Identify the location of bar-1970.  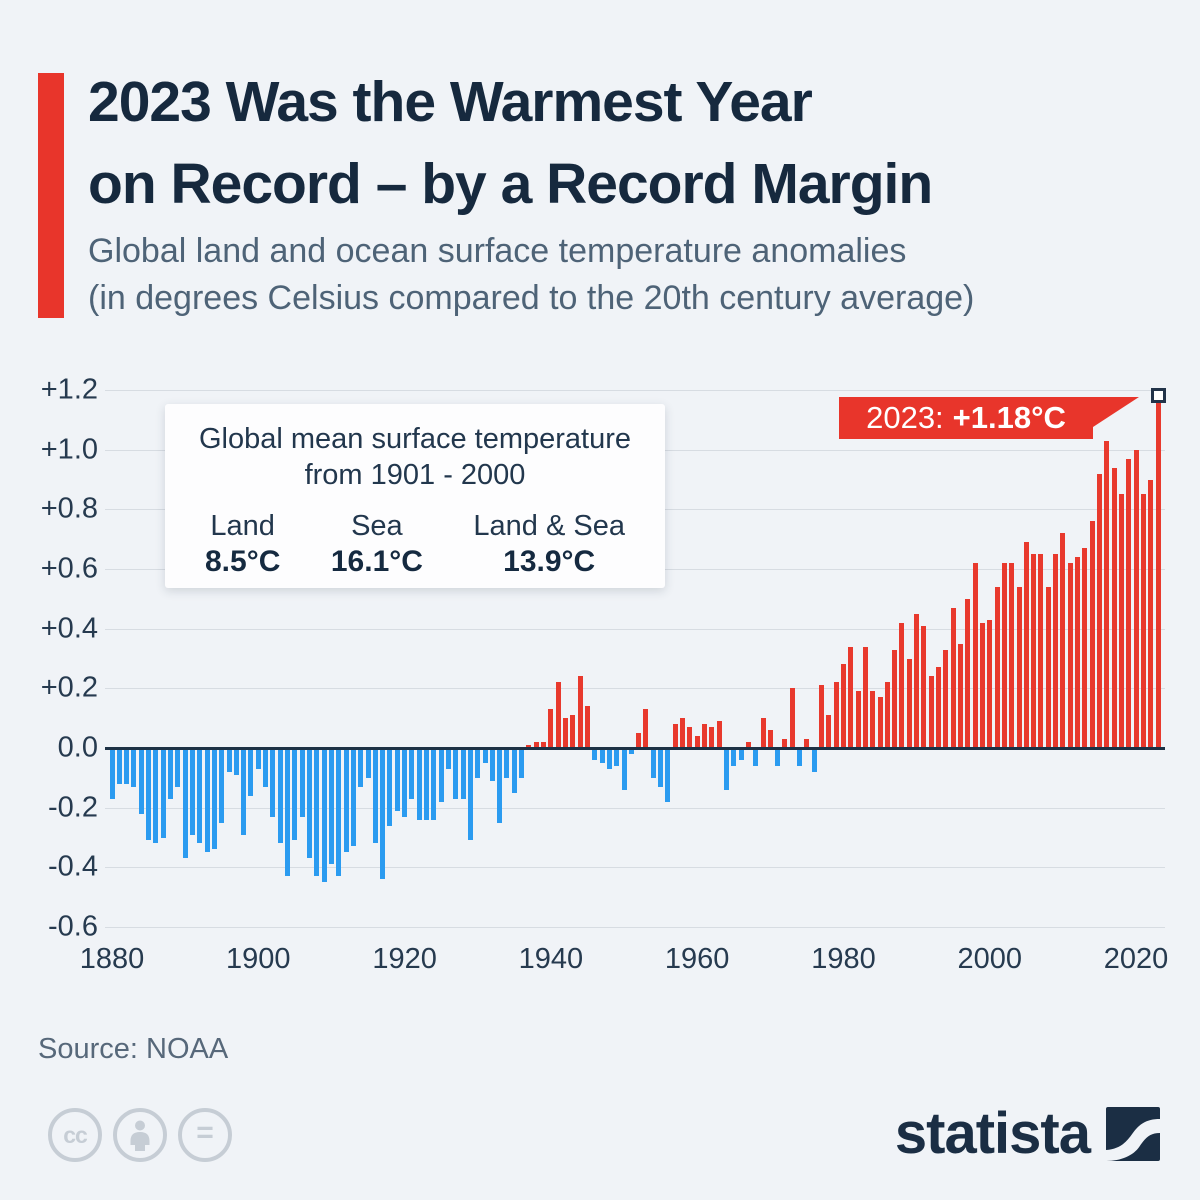
(770, 739).